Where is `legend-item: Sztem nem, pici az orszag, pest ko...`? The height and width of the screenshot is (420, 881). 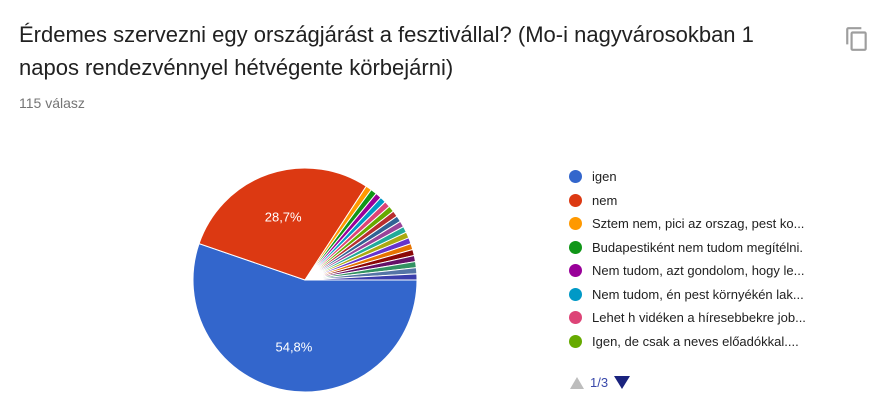
legend-item: Sztem nem, pici az orszag, pest ko... is located at coordinates (704, 224).